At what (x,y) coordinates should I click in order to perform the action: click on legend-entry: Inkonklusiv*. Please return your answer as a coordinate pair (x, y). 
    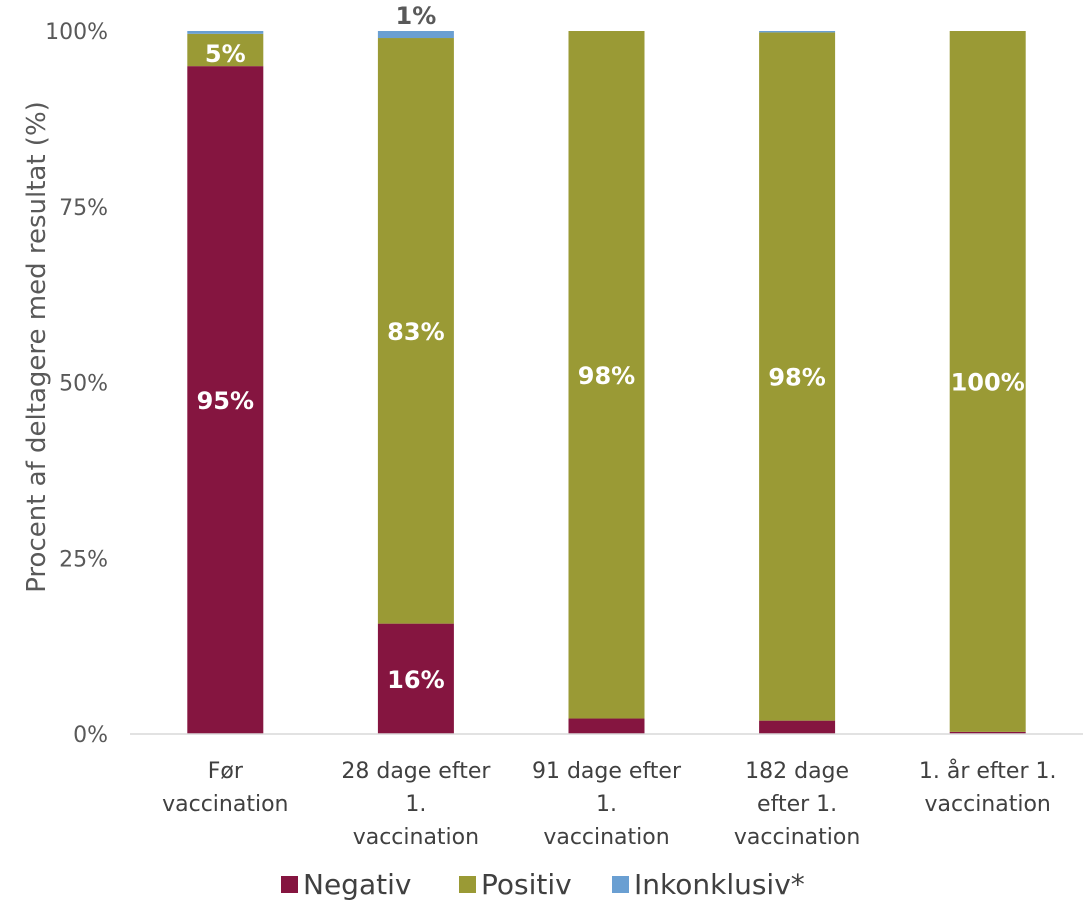
    Looking at the image, I should click on (719, 884).